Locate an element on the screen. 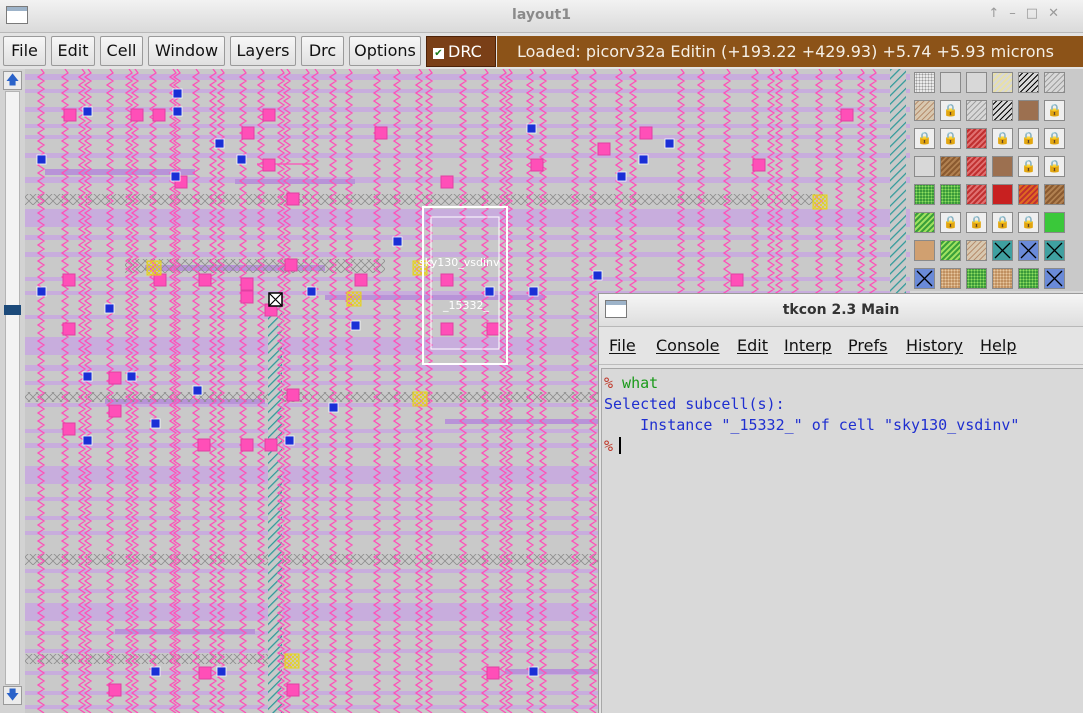  layer-swatch-stipple is located at coordinates (924, 82).